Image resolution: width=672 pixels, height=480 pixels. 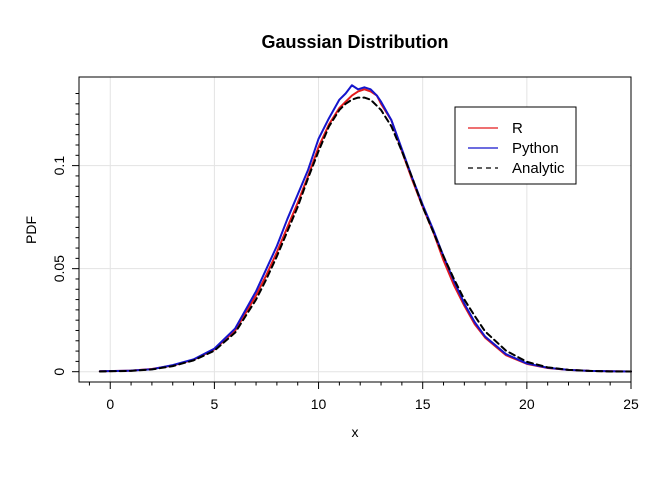 I want to click on x-tick-label: 25, so click(x=631, y=404).